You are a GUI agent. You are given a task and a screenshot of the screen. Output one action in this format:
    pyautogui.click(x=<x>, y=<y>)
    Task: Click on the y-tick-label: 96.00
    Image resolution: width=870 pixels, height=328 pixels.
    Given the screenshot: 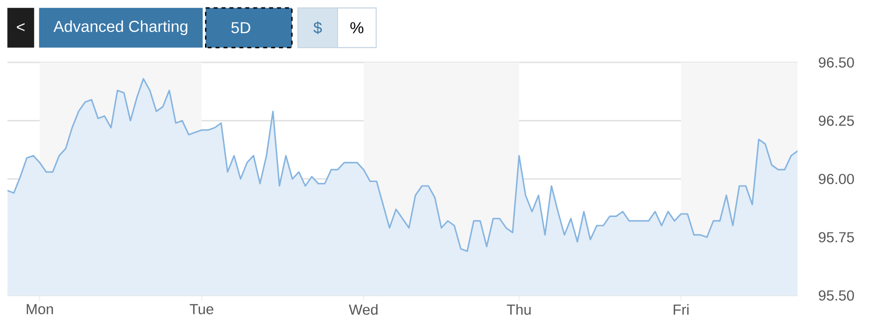 What is the action you would take?
    pyautogui.click(x=836, y=179)
    